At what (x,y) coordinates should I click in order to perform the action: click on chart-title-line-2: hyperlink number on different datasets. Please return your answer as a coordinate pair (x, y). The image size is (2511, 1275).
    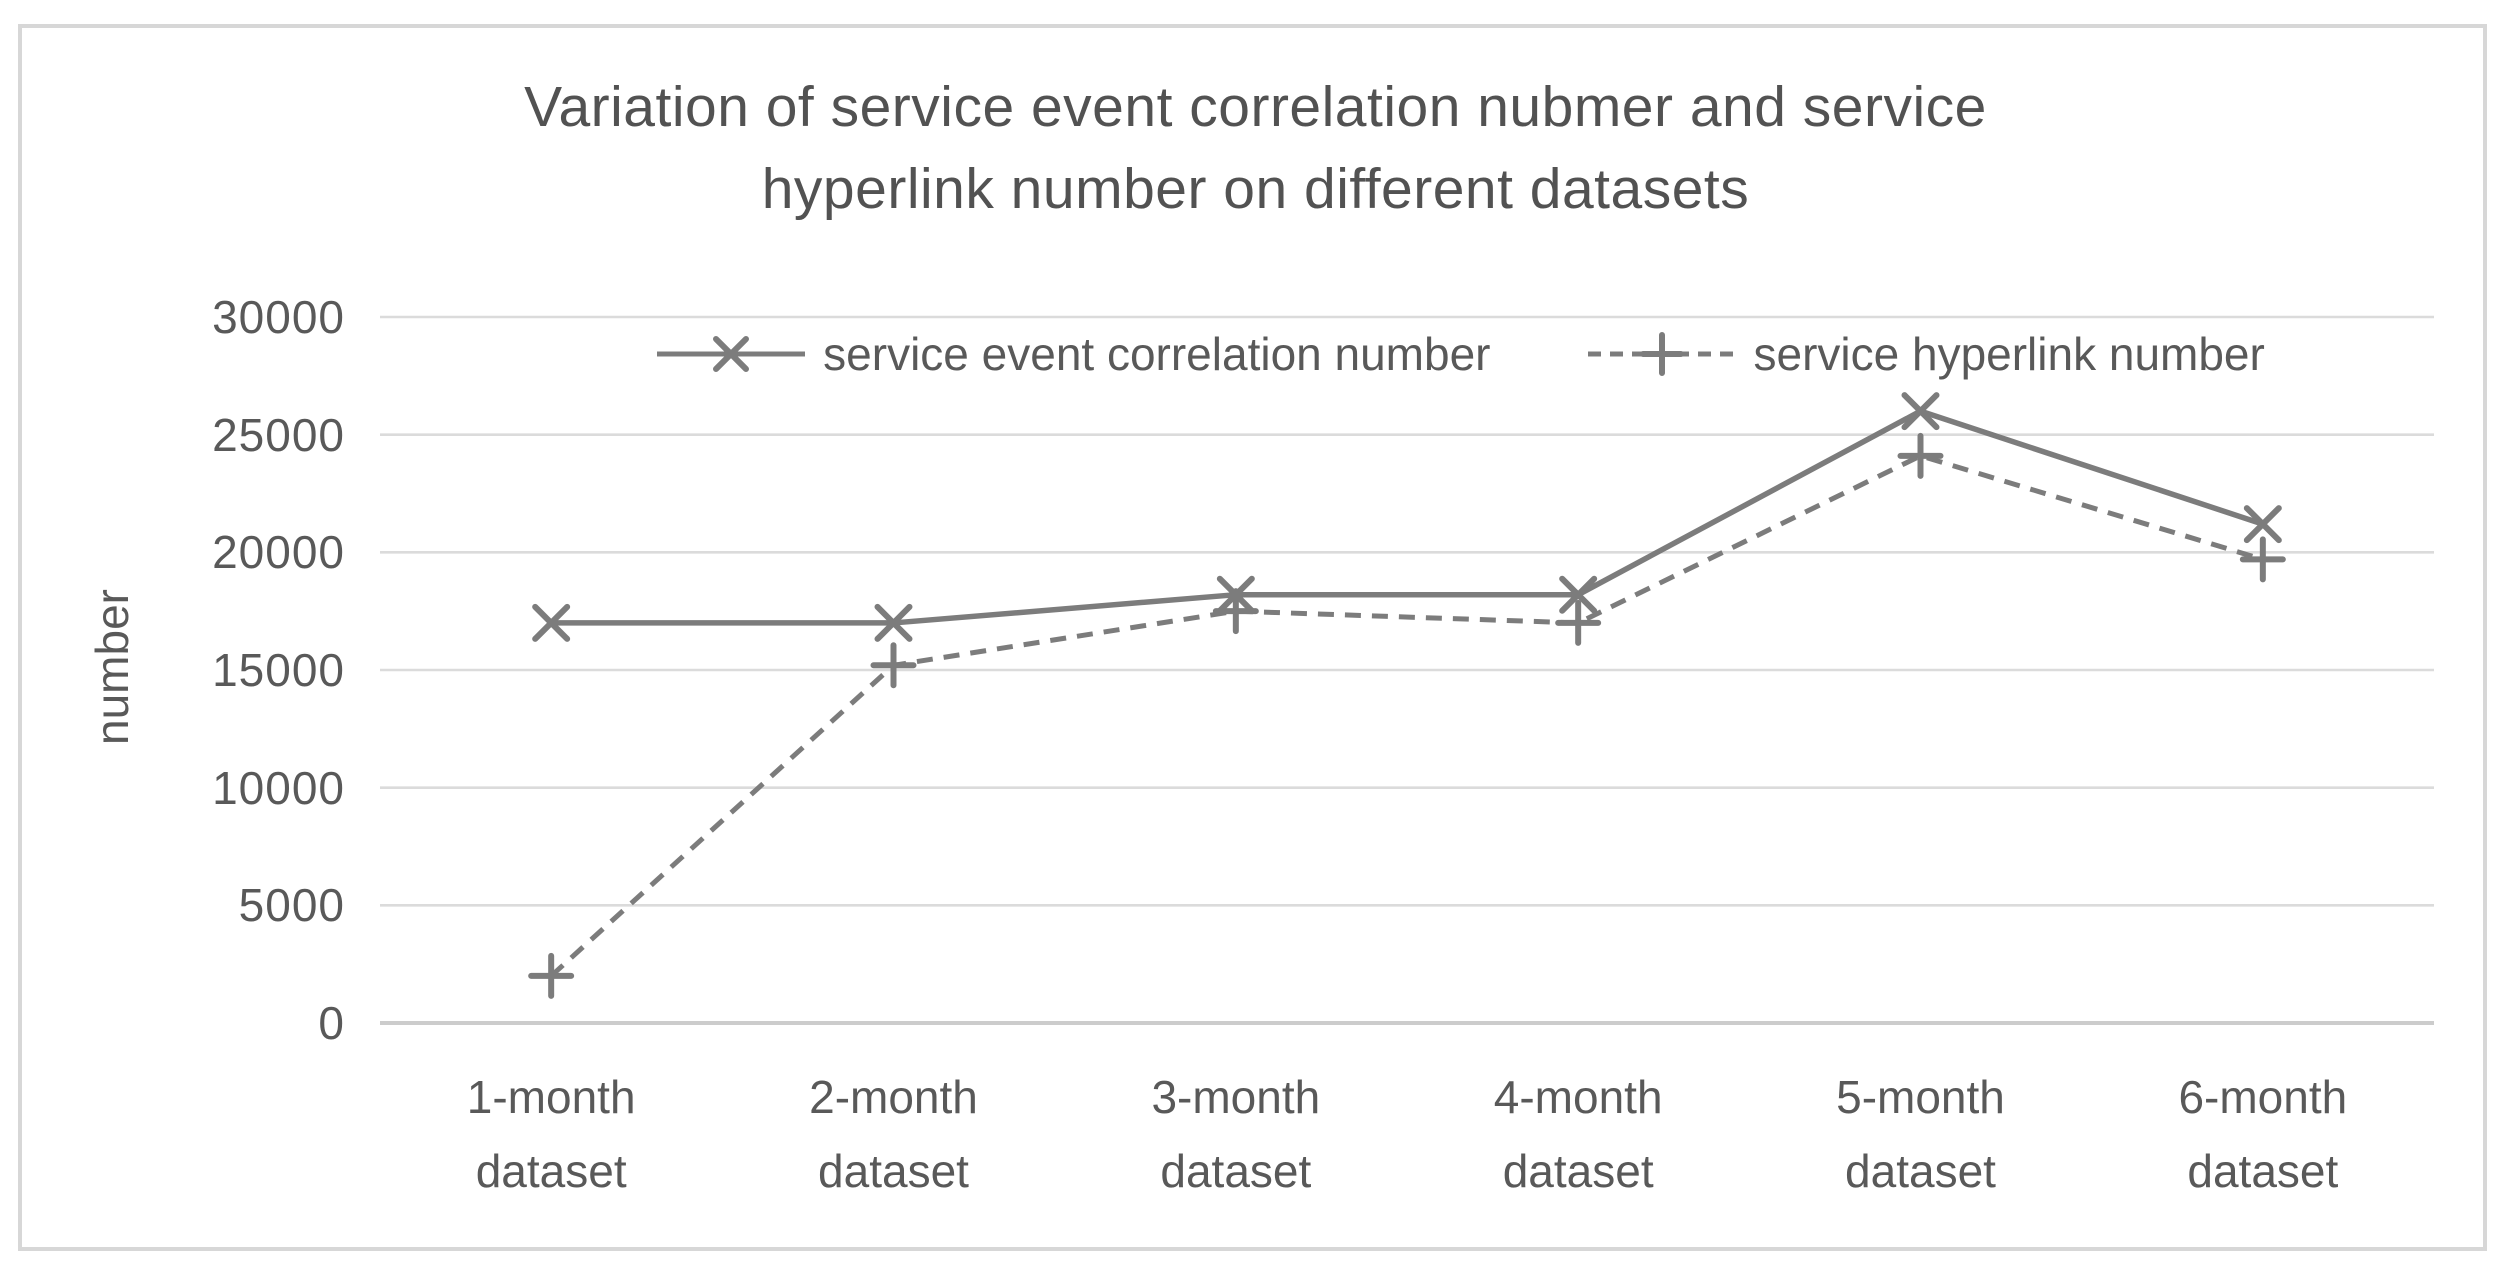
    Looking at the image, I should click on (1255, 189).